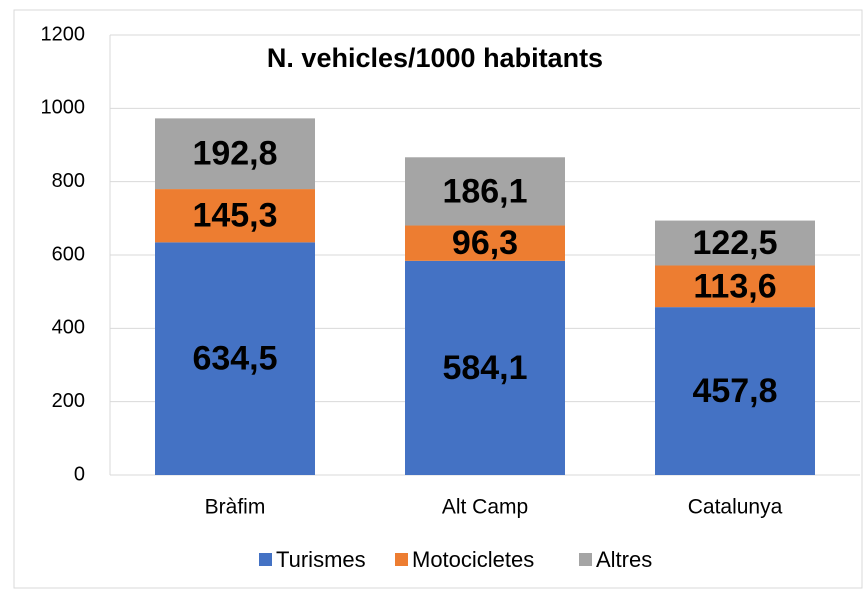  Describe the element at coordinates (63, 34) in the screenshot. I see `y-tick-label: 1200` at that location.